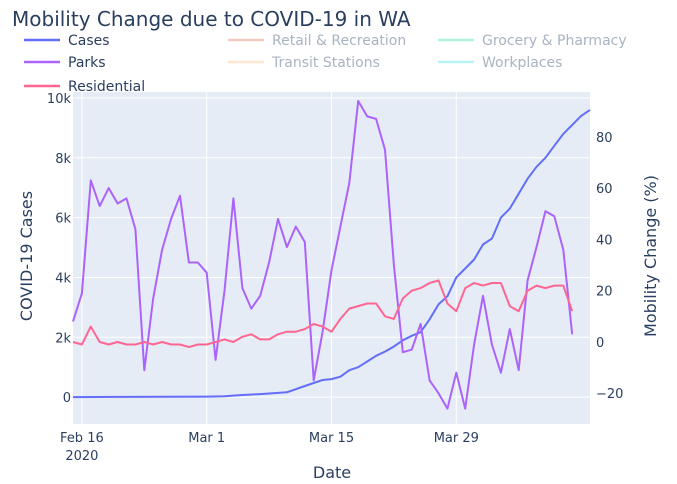 The width and height of the screenshot is (677, 484). I want to click on legend-item-transit-stations: Transit Stations, so click(304, 63).